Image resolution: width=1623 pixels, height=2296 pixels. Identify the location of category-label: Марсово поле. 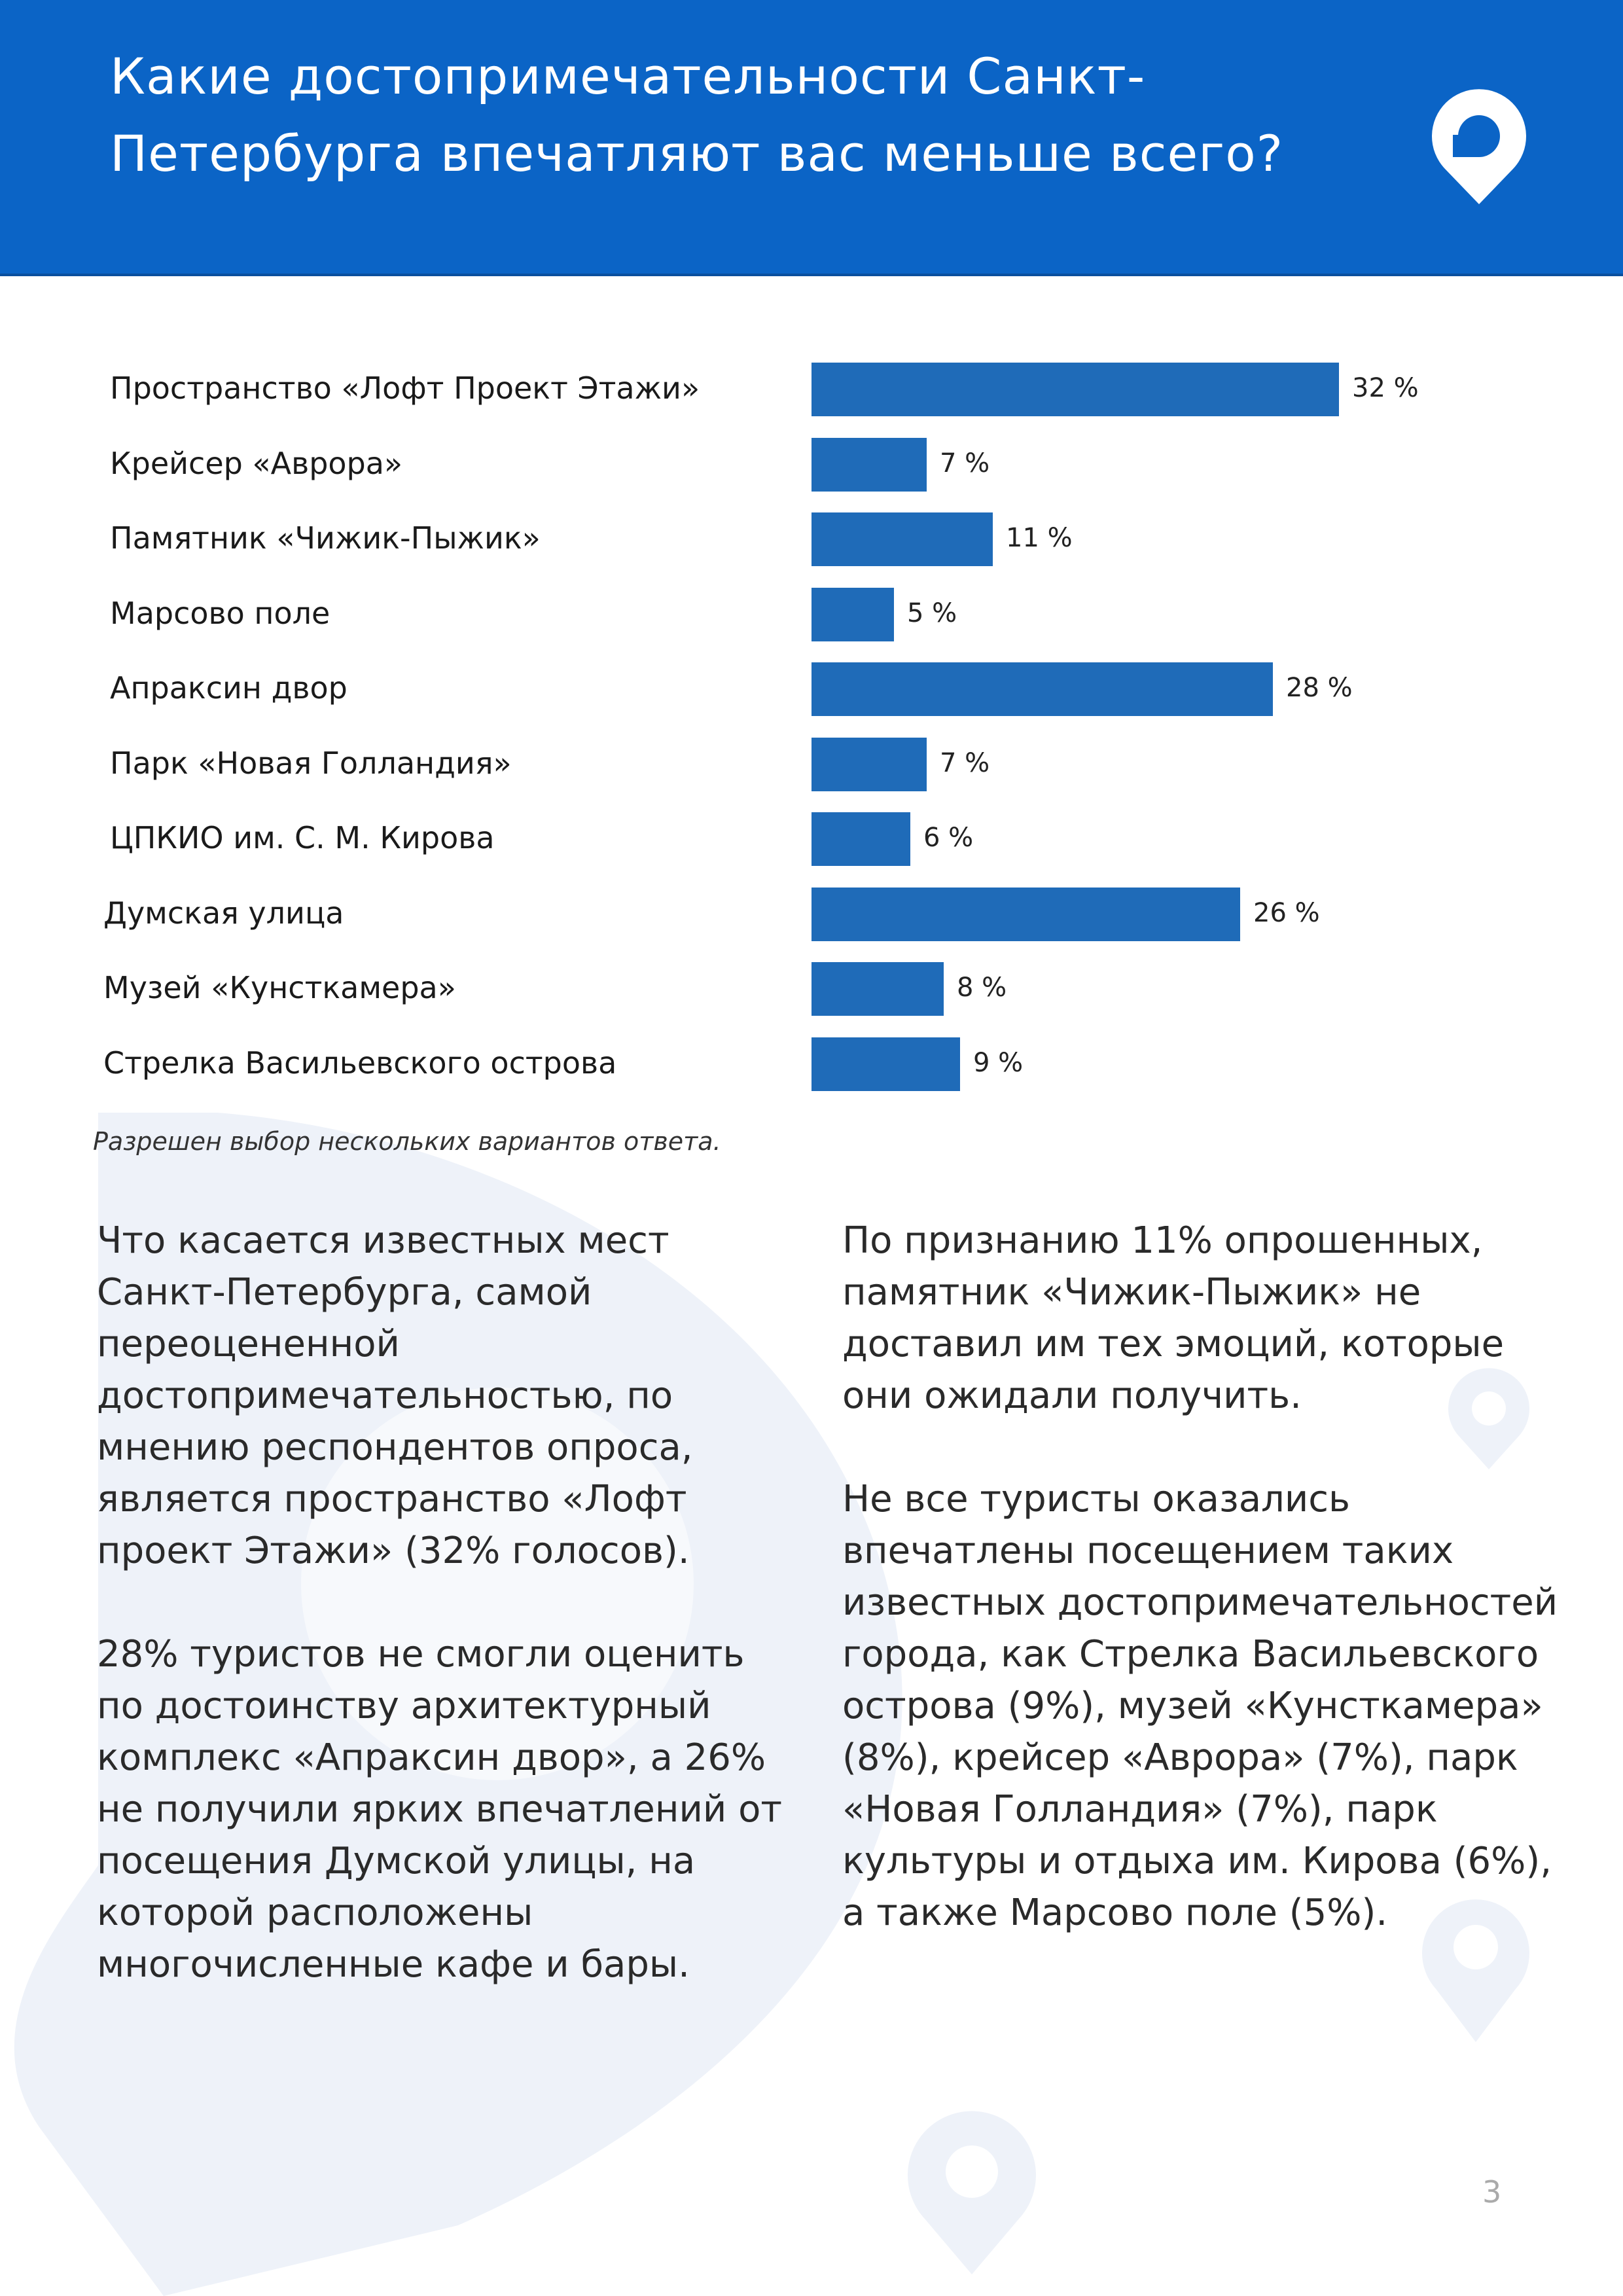
(220, 613).